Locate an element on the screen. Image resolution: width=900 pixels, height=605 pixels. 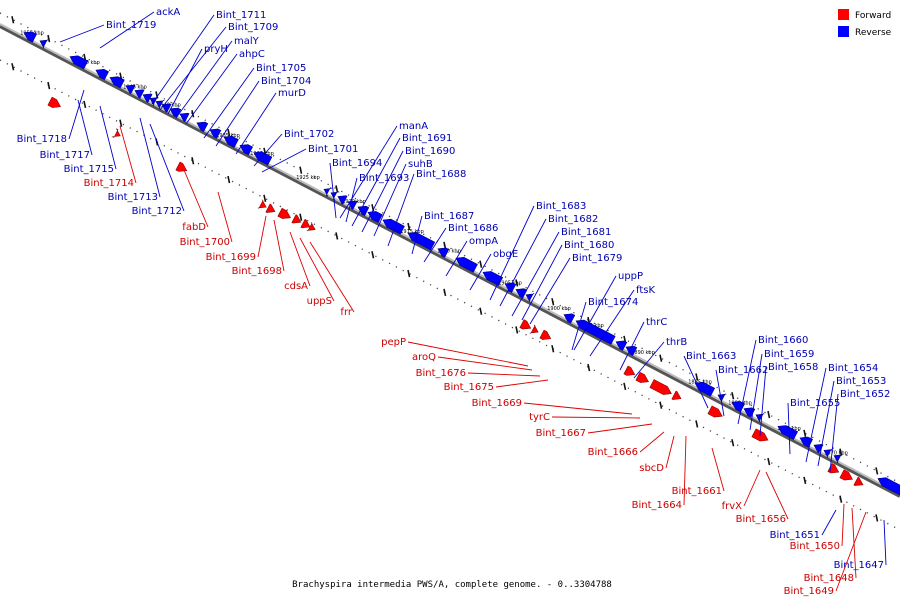
reverse-gene-label: Bint_1718 is located at coordinates (42, 139).